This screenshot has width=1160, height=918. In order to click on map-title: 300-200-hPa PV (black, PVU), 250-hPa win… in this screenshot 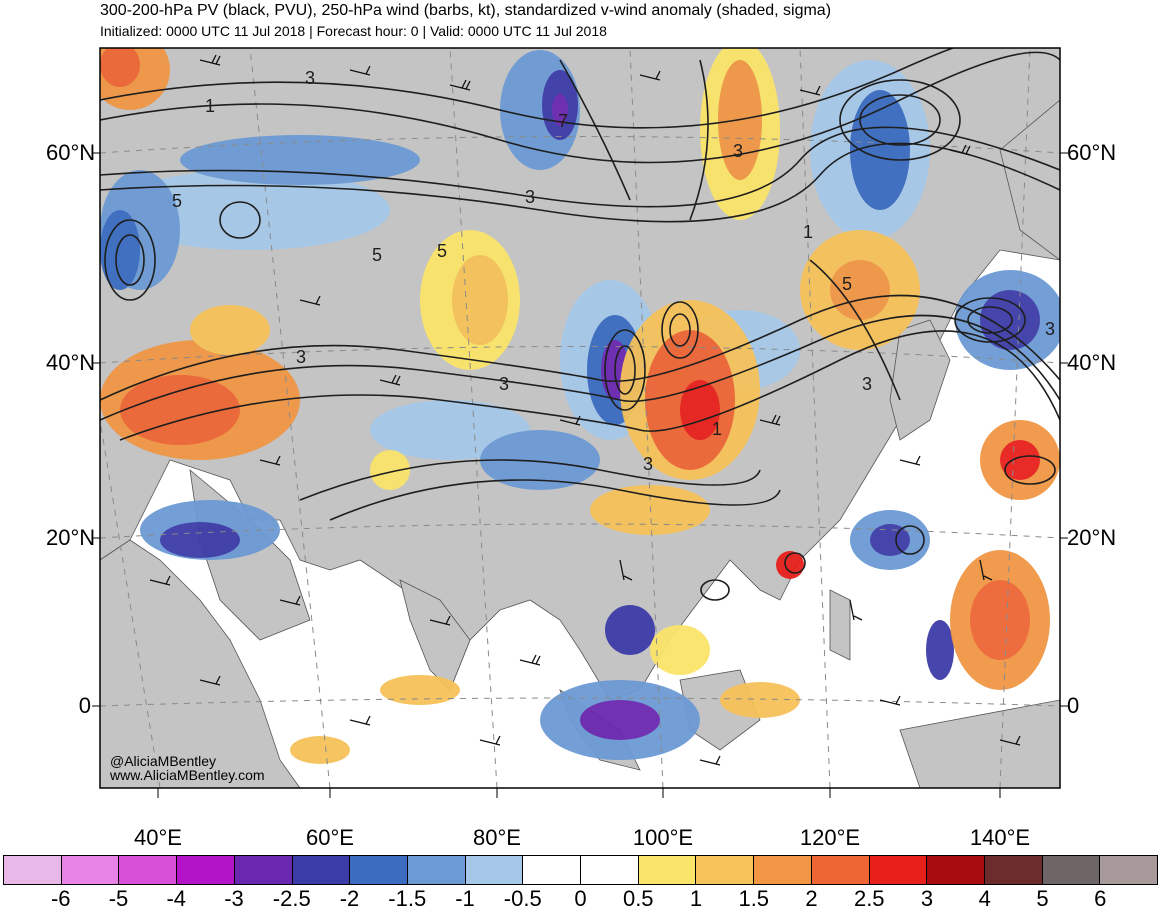, I will do `click(466, 10)`.